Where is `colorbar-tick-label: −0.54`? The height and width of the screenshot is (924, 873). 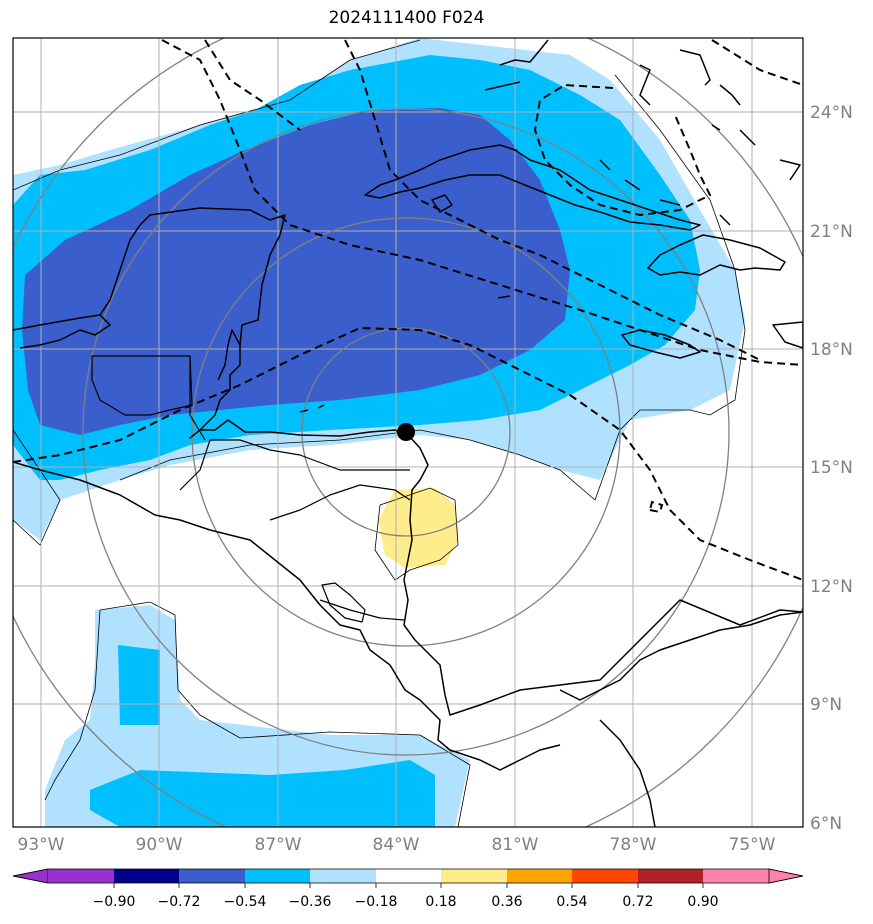 colorbar-tick-label: −0.54 is located at coordinates (245, 902).